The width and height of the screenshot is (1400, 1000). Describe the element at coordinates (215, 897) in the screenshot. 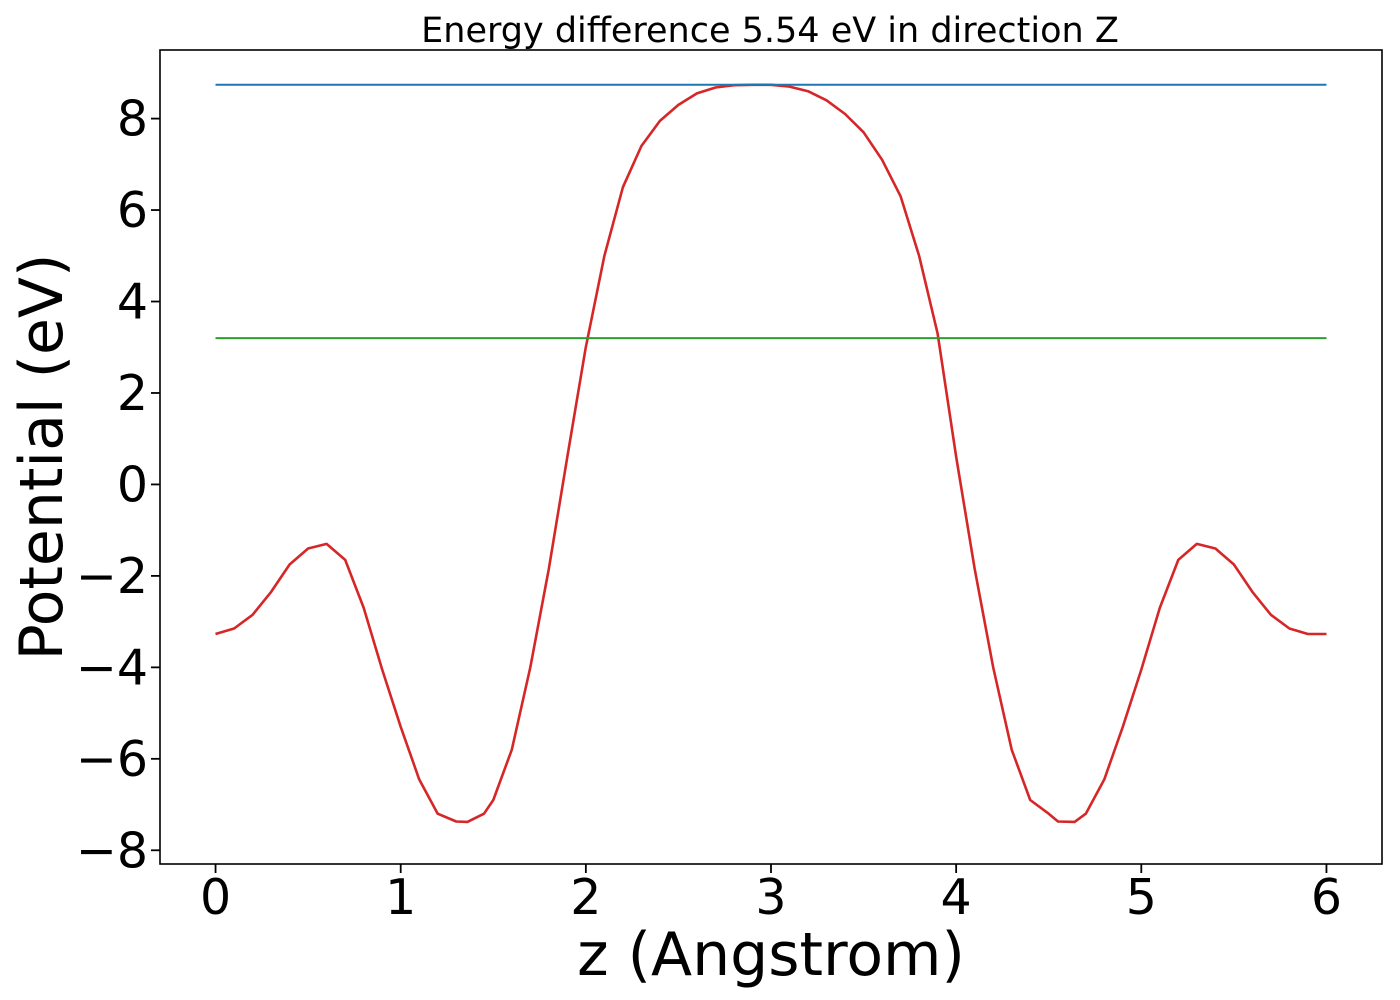

I see `x-tick-label: 0` at that location.